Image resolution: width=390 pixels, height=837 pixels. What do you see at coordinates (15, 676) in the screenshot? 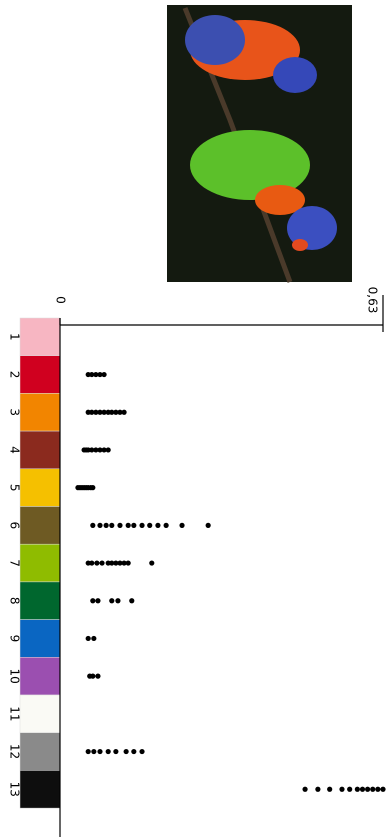
I see `category-label: 10` at bounding box center [15, 676].